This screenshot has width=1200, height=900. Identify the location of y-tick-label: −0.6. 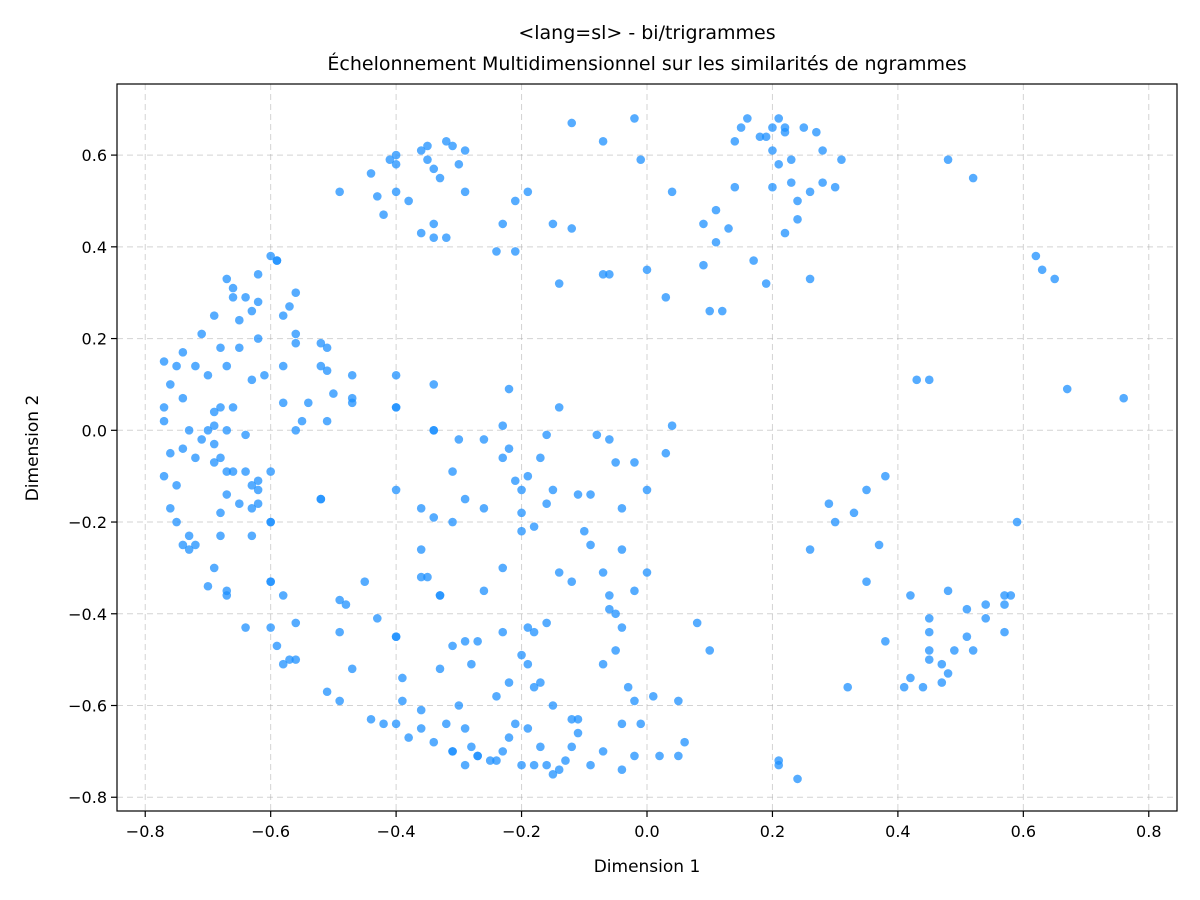
(87, 706).